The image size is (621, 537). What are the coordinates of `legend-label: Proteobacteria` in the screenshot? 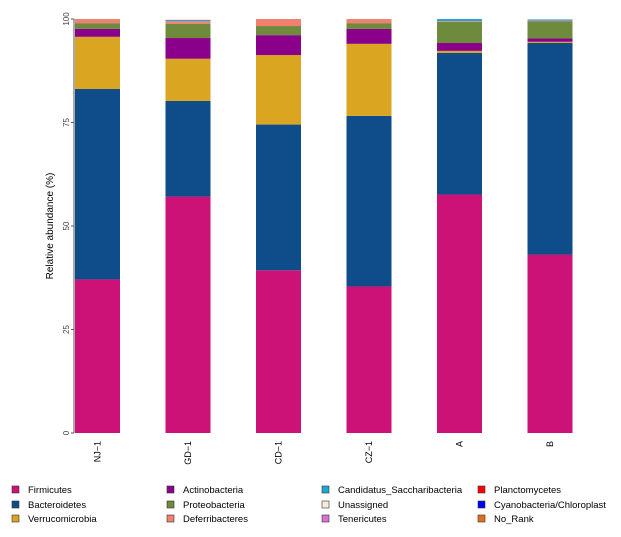 It's located at (214, 505).